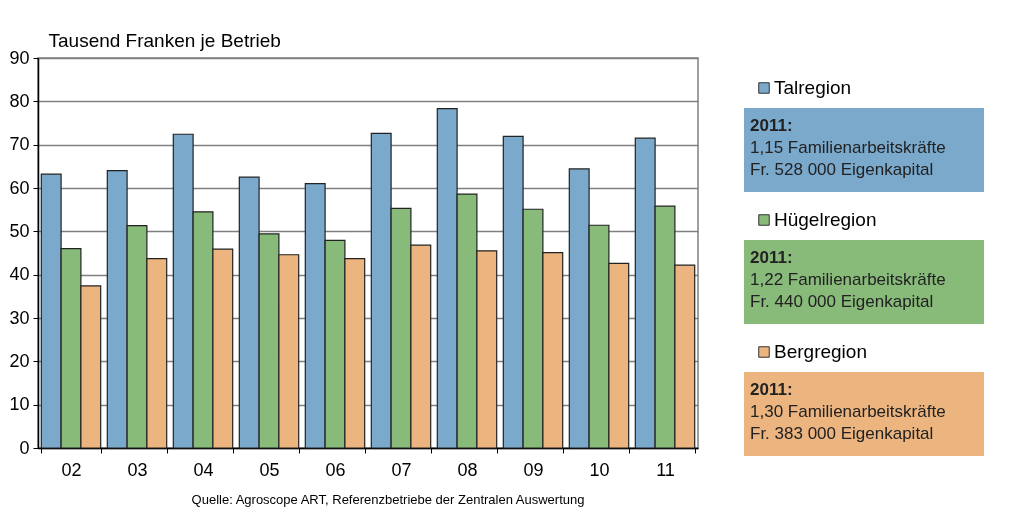 The image size is (1014, 515). Describe the element at coordinates (19, 274) in the screenshot. I see `y-tick-label: 40` at that location.